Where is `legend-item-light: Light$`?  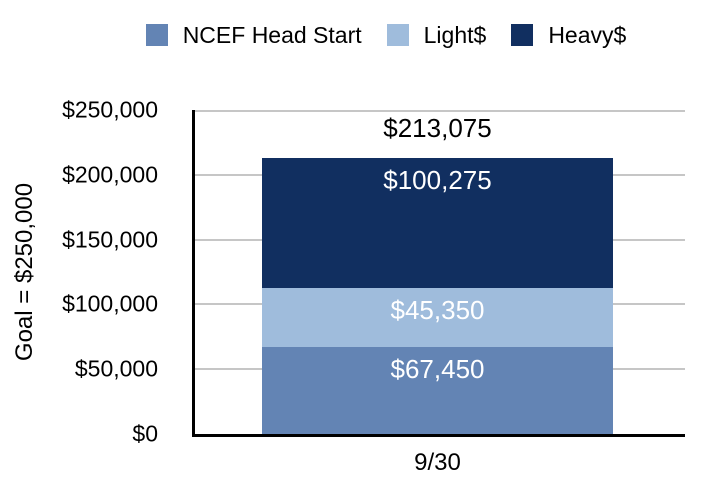 legend-item-light: Light$ is located at coordinates (436, 35).